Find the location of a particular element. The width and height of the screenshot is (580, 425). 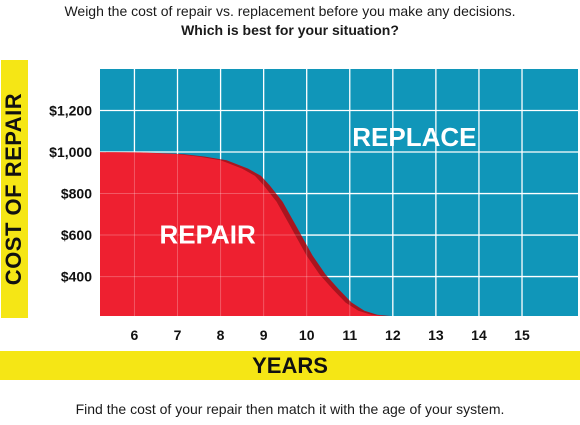

y-tick-label-0: $400 is located at coordinates (76, 277).